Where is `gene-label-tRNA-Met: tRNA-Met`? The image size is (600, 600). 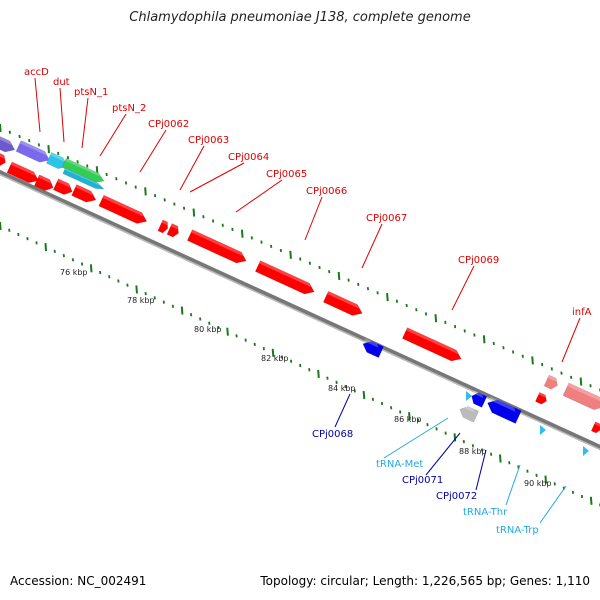 gene-label-tRNA-Met: tRNA-Met is located at coordinates (399, 464).